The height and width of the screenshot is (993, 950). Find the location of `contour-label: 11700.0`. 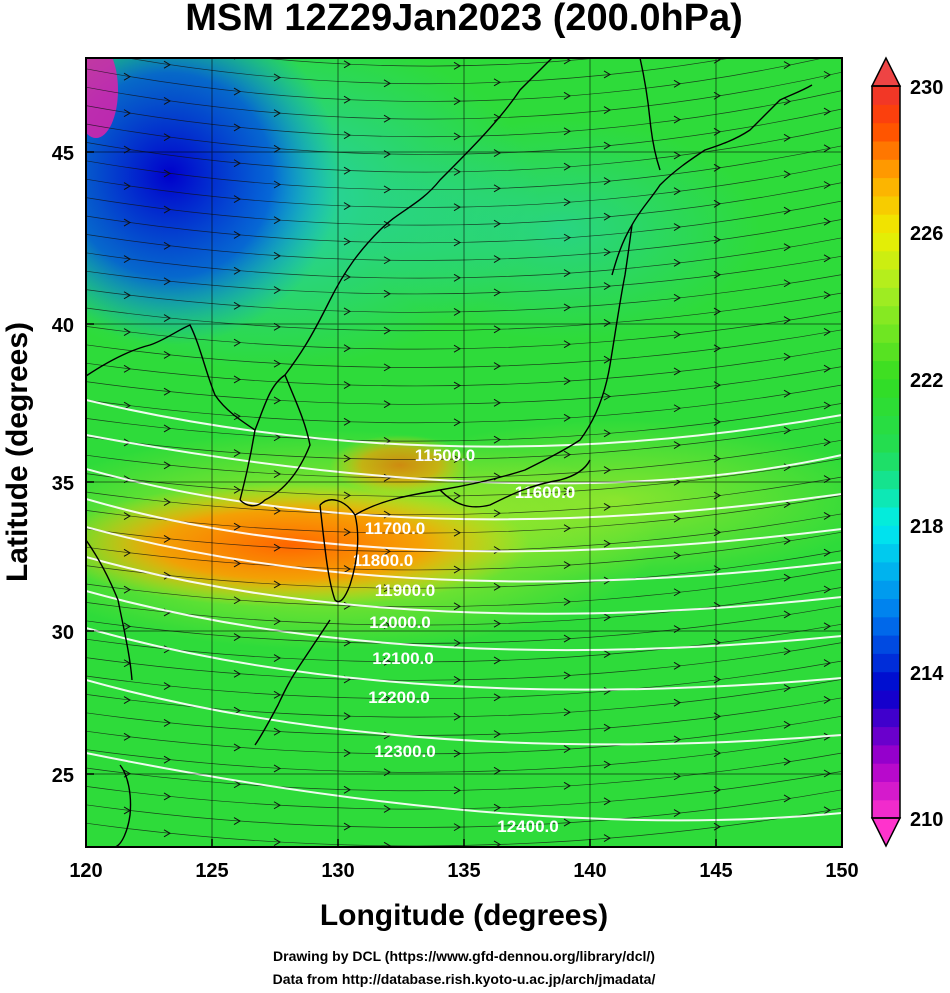

contour-label: 11700.0 is located at coordinates (395, 528).